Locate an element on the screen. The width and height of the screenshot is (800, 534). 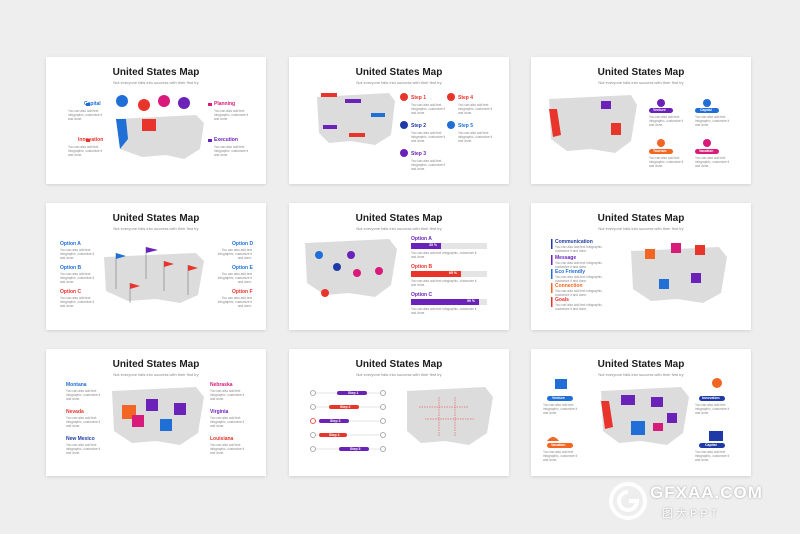
label-option-a: Option A is located at coordinates (421, 239).